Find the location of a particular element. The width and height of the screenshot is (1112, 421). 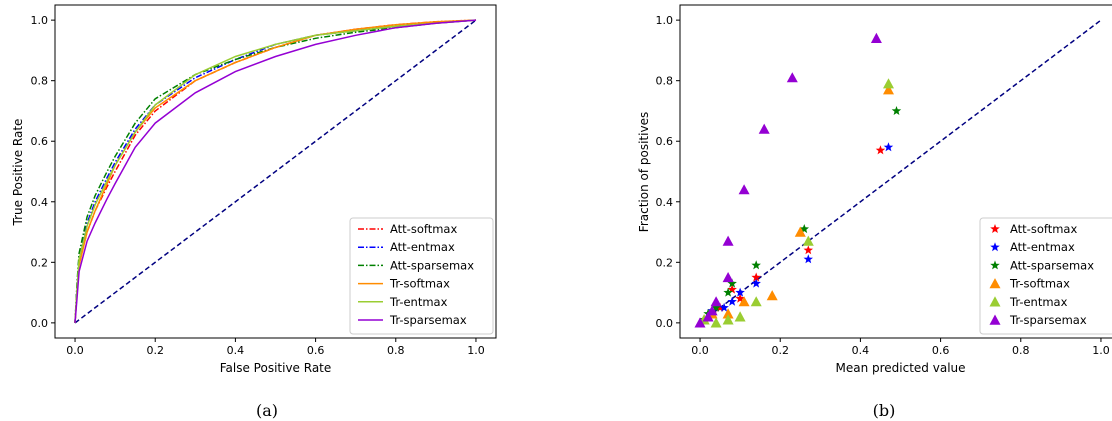

roc-y-axis-label: True Positive Rate is located at coordinates (18, 173).